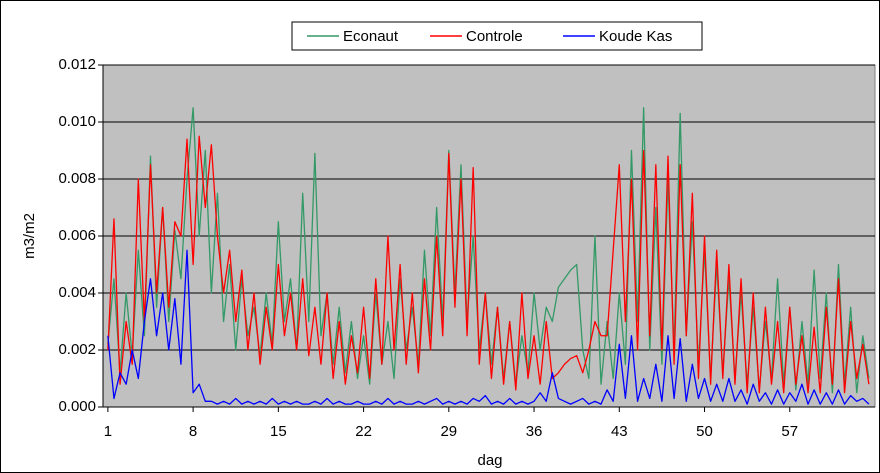  I want to click on y-tick-label: 0.006, so click(77, 235).